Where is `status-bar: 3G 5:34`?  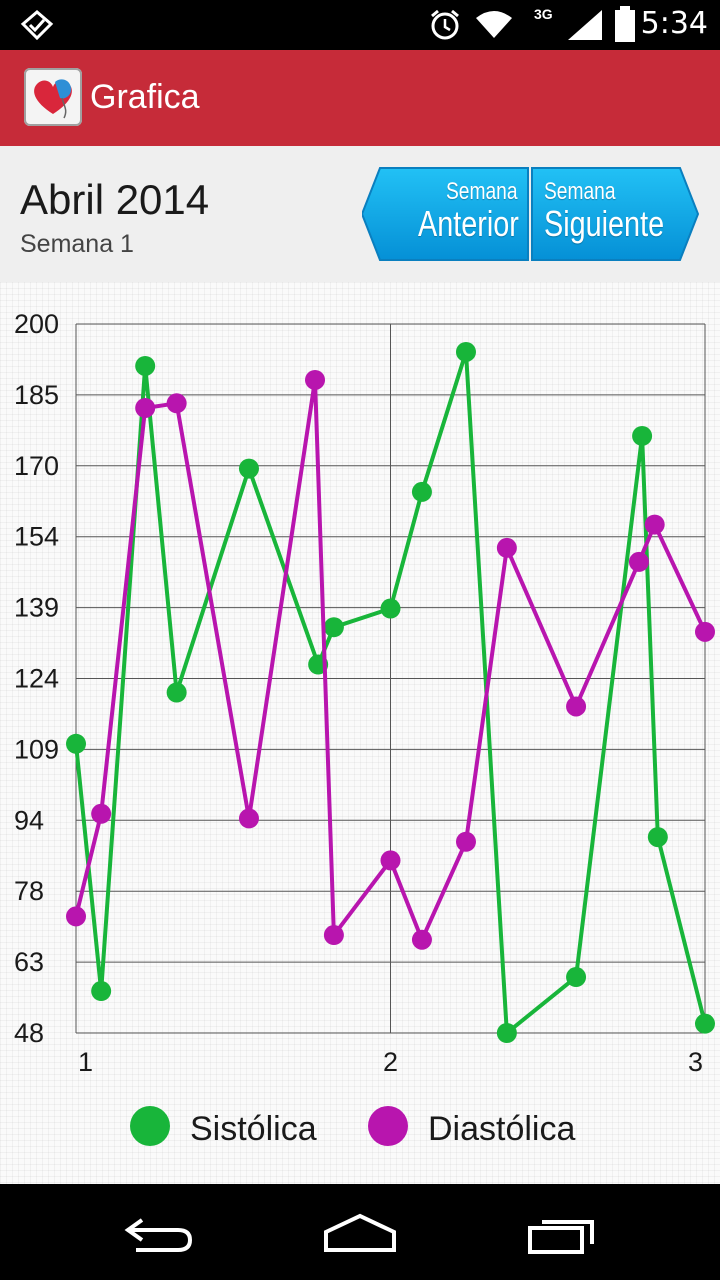 status-bar: 3G 5:34 is located at coordinates (360, 25).